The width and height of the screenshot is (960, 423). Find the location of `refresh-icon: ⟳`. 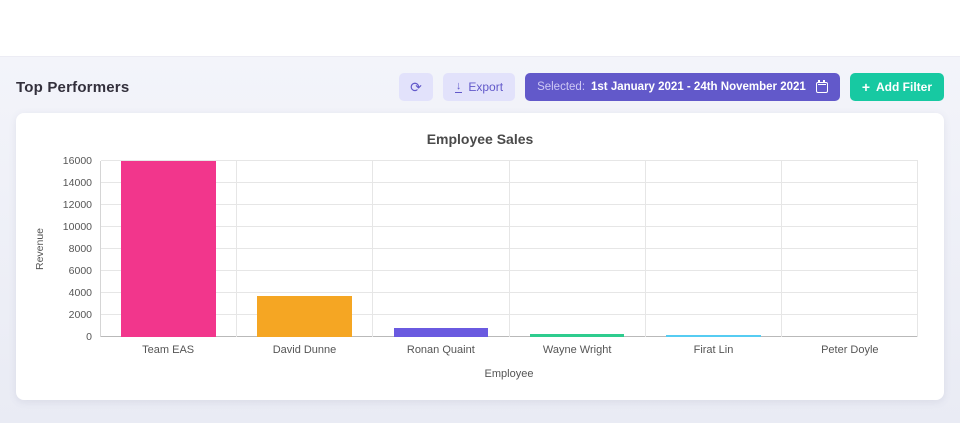

refresh-icon: ⟳ is located at coordinates (416, 87).